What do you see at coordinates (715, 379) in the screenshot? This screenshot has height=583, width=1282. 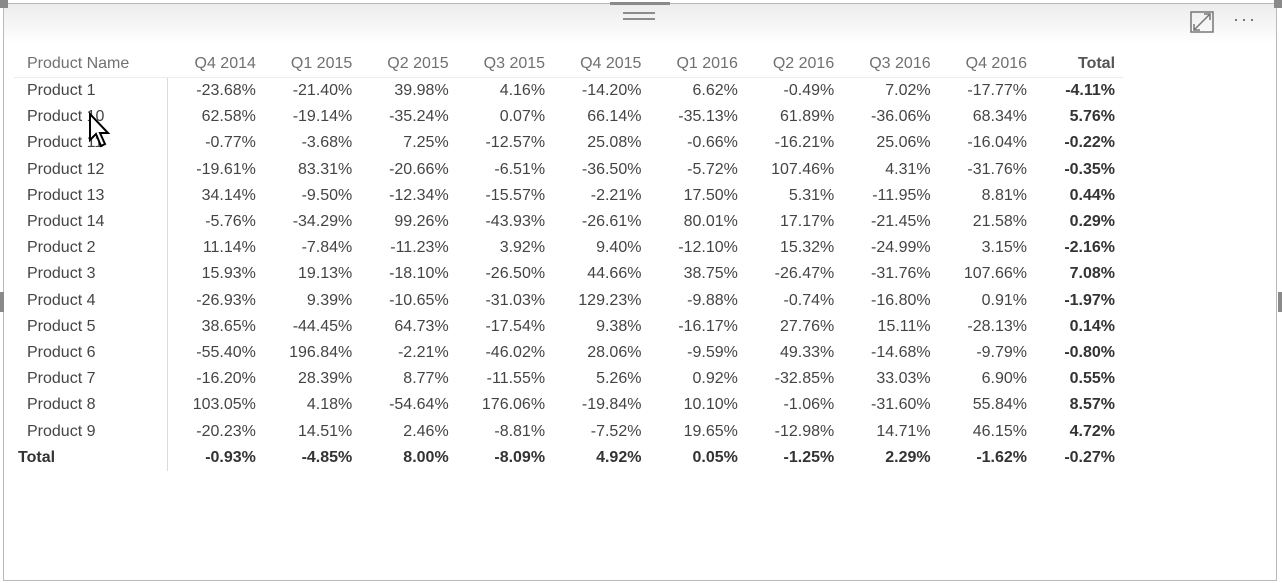 I see `value-cell: 0.92%` at bounding box center [715, 379].